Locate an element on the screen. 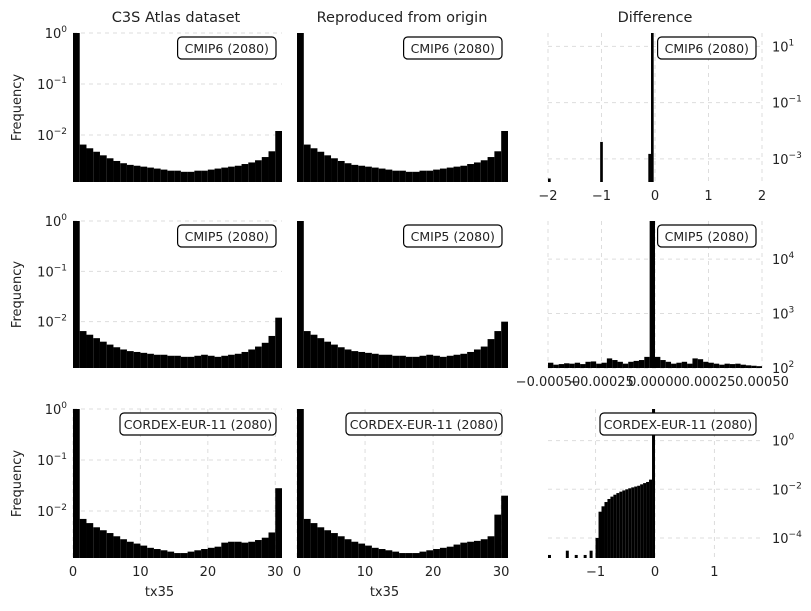  panel-label-box is located at coordinates (227, 48).